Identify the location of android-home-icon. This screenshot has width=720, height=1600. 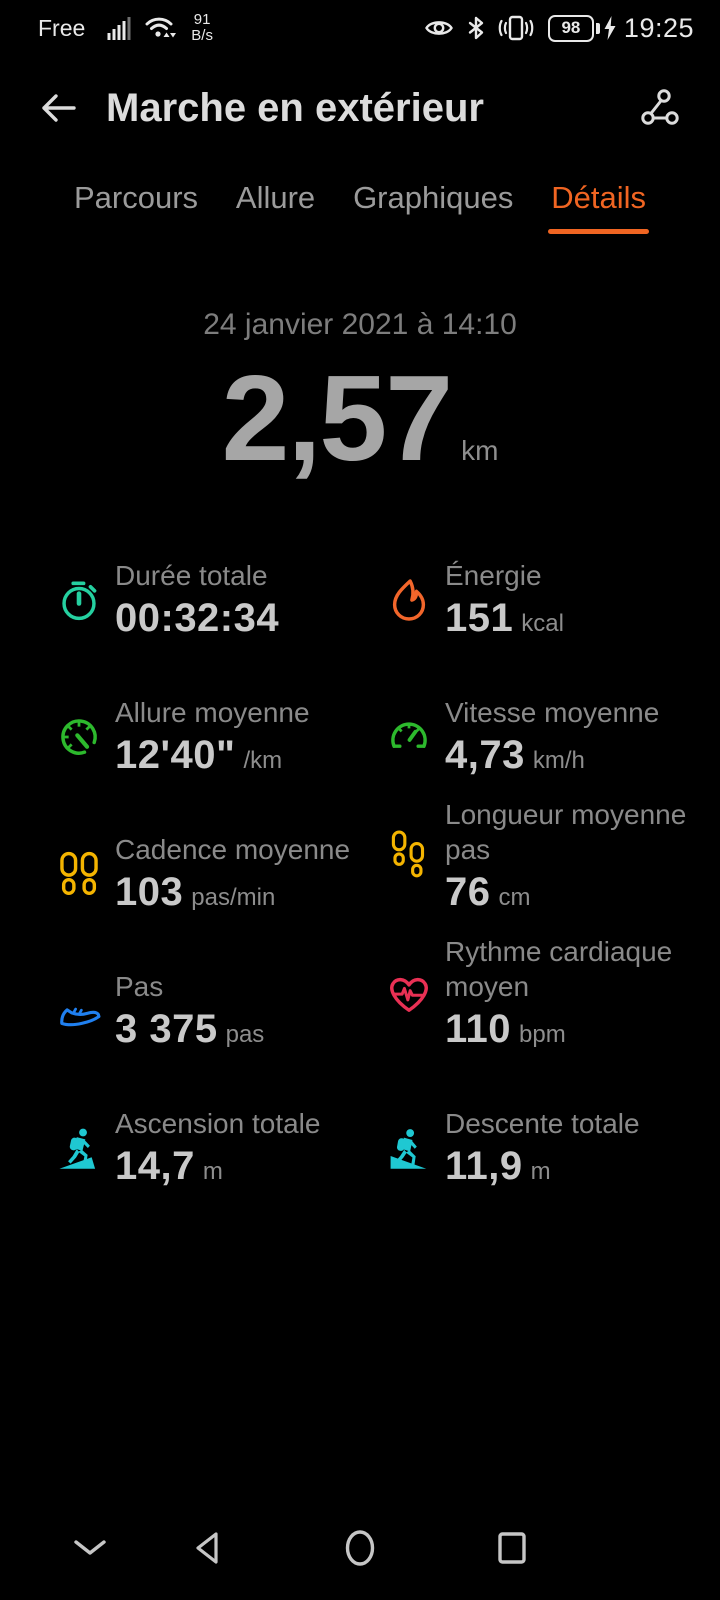
(360, 1547).